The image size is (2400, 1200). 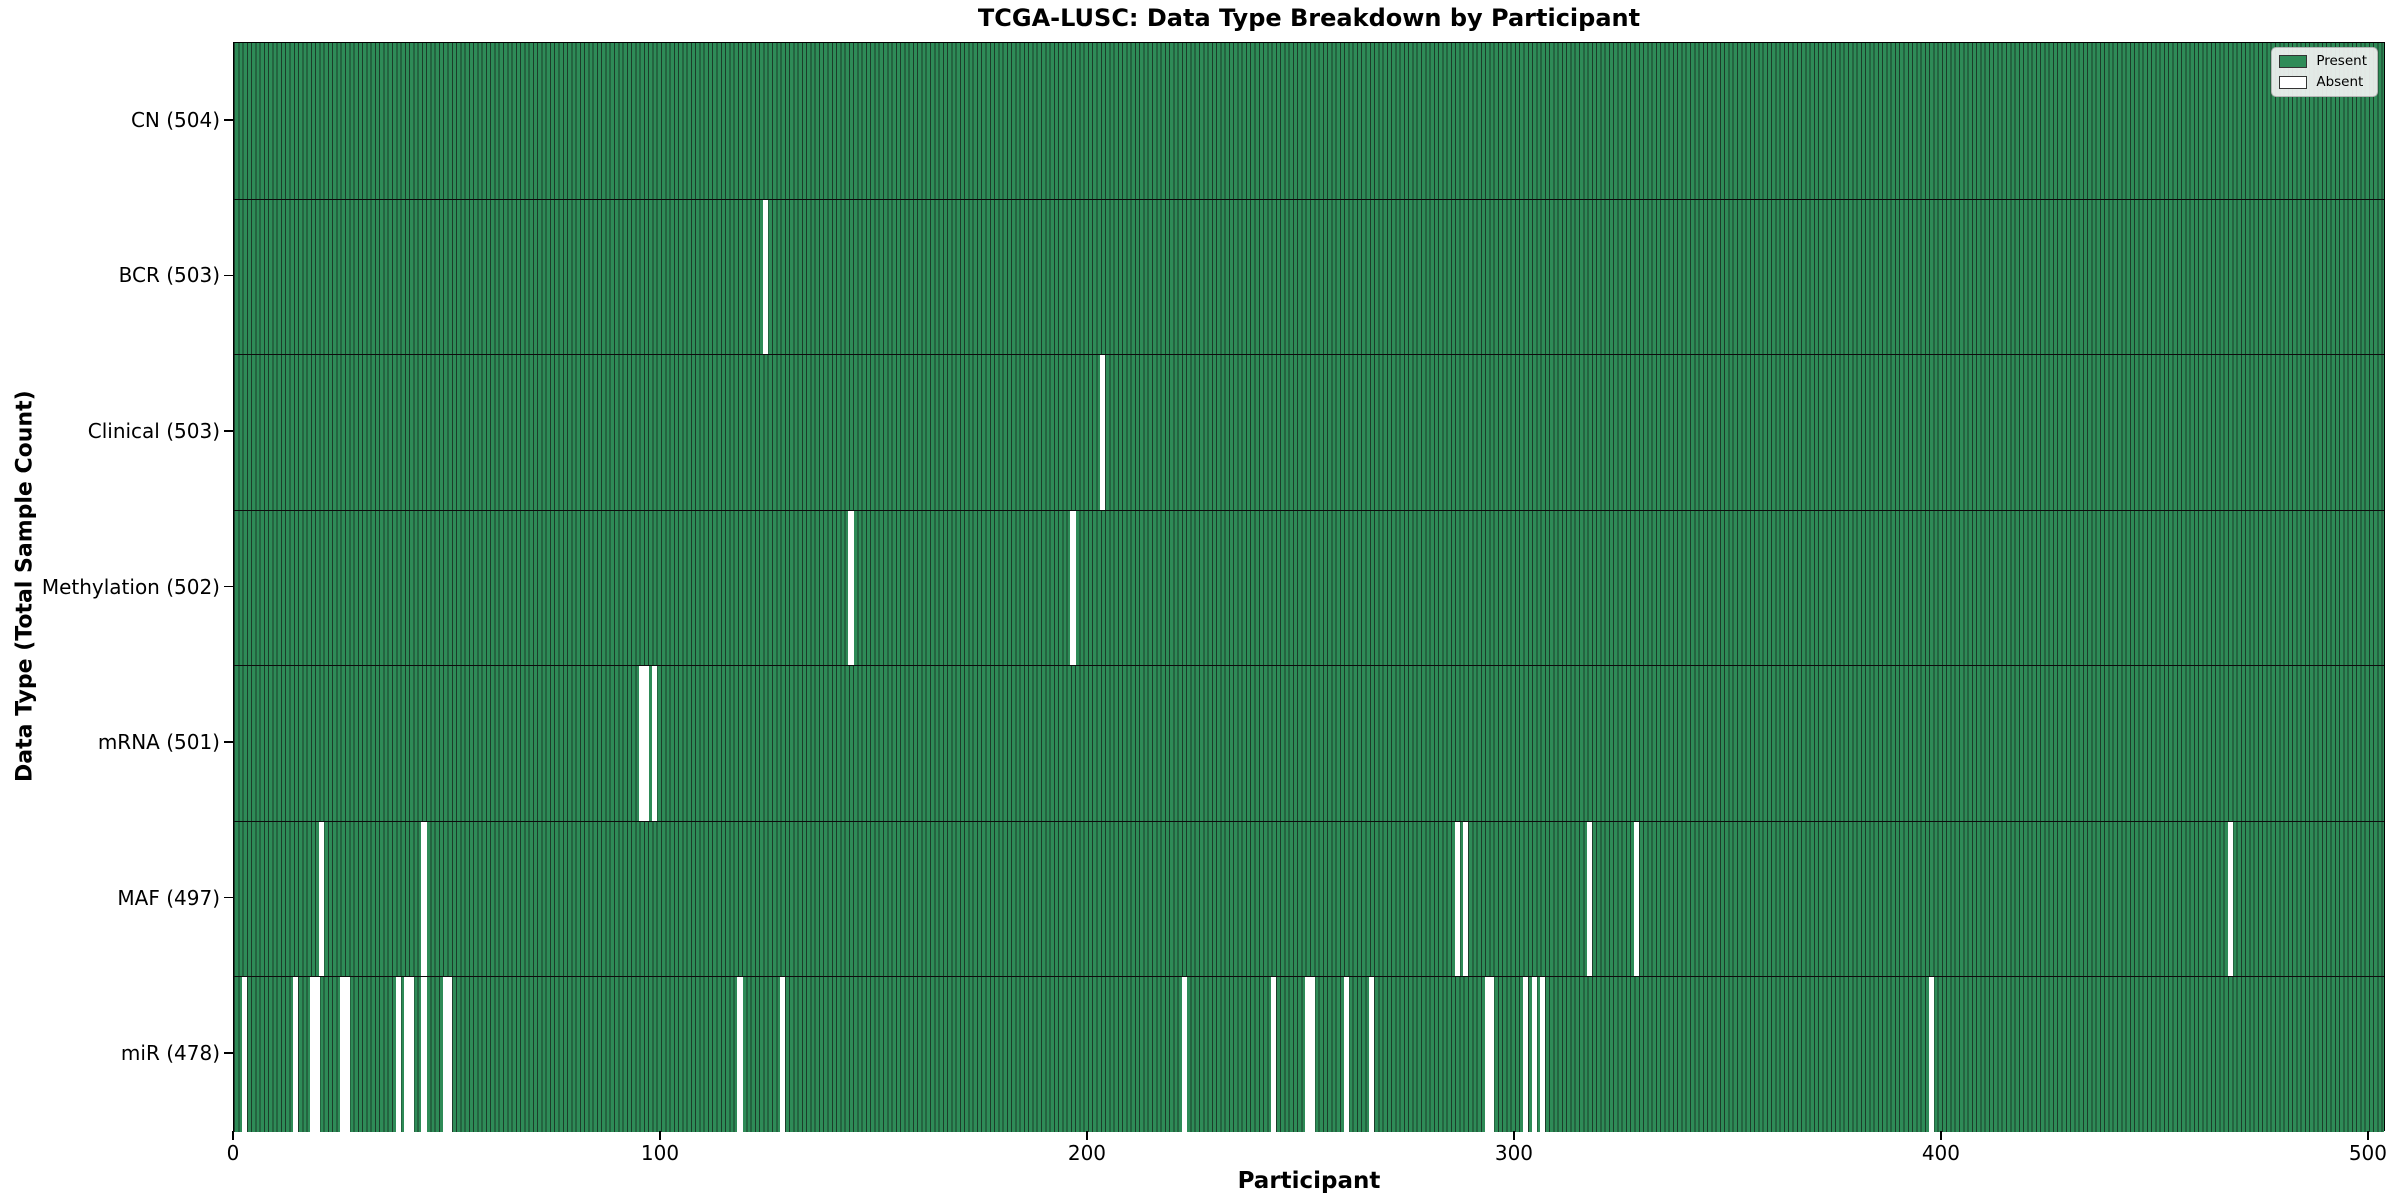 I want to click on legend-label-present: Present, so click(x=2341, y=61).